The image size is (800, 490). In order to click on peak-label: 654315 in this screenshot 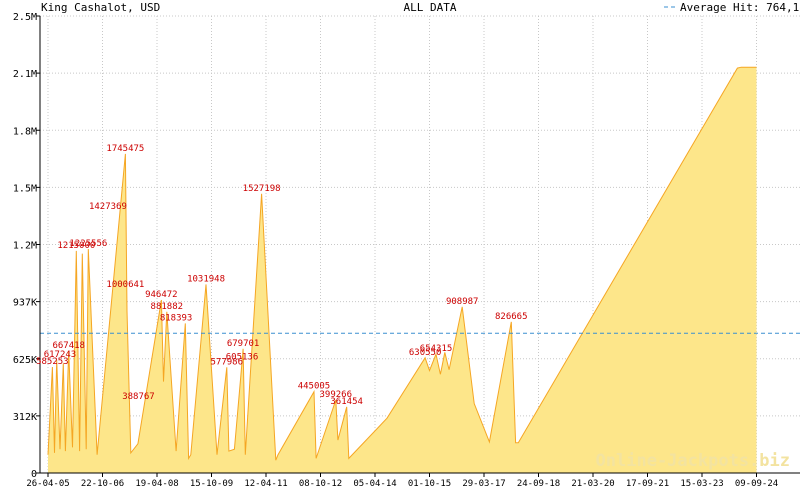, I will do `click(436, 349)`.